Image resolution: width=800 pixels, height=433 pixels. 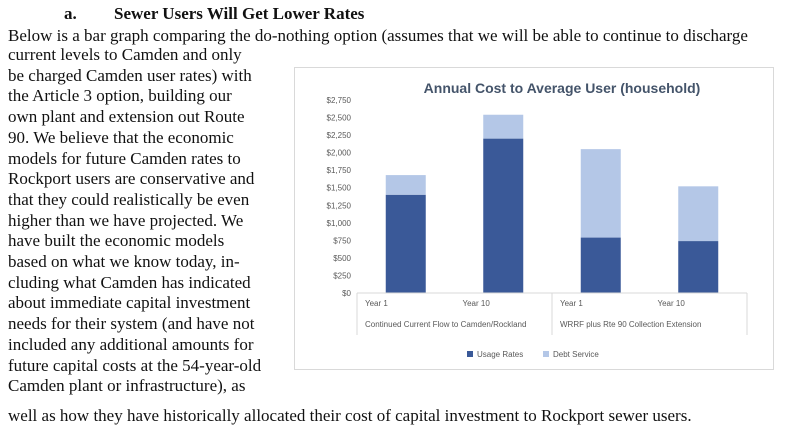 What do you see at coordinates (124, 262) in the screenshot?
I see `paragraph-line: based on what we know today, in-` at bounding box center [124, 262].